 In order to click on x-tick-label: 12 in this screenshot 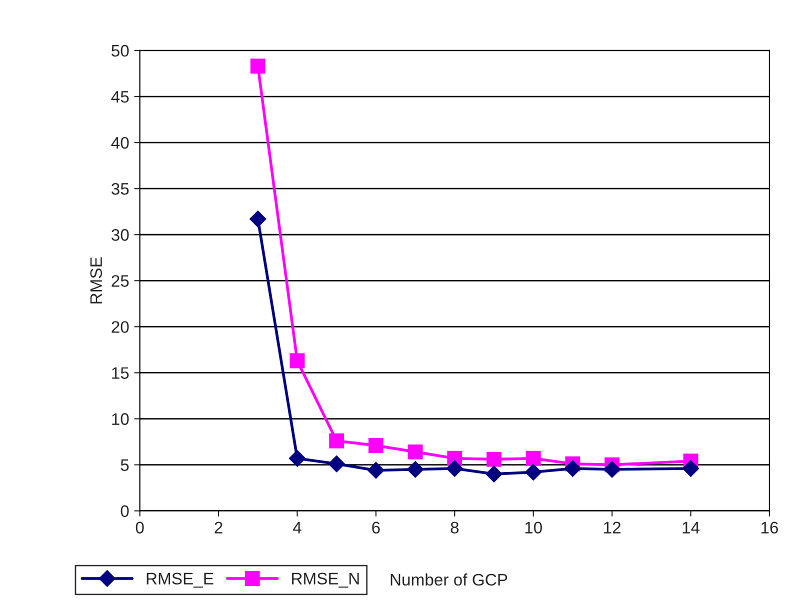, I will do `click(612, 528)`.